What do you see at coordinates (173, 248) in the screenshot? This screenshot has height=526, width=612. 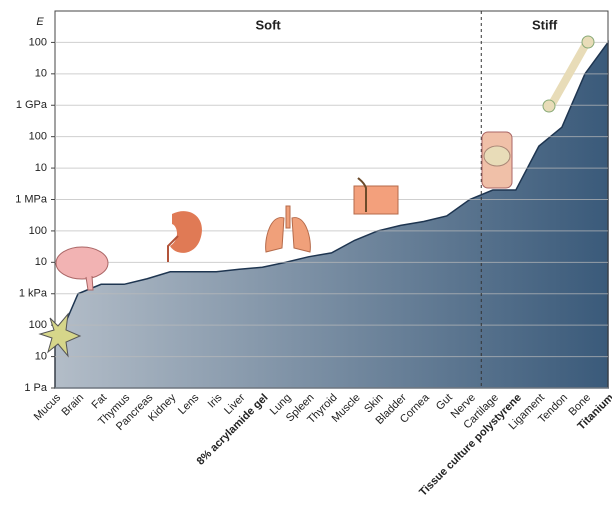 I see `kidney-ureter` at bounding box center [173, 248].